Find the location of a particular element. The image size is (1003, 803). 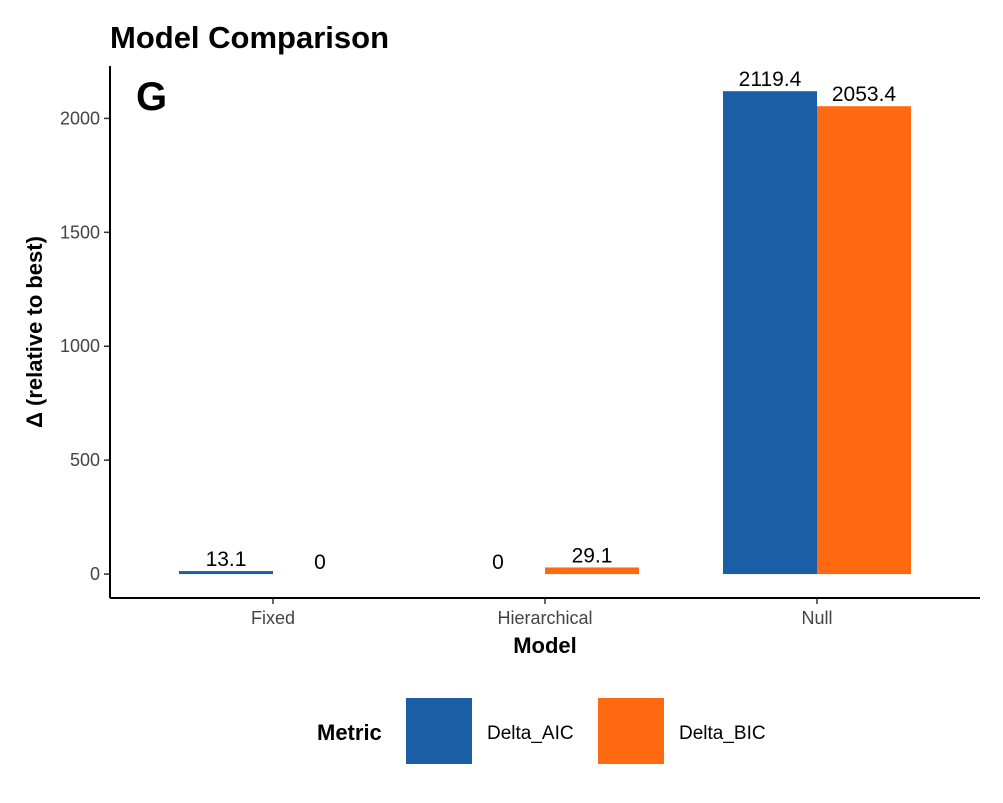

x-axis-title: Model is located at coordinates (545, 645).